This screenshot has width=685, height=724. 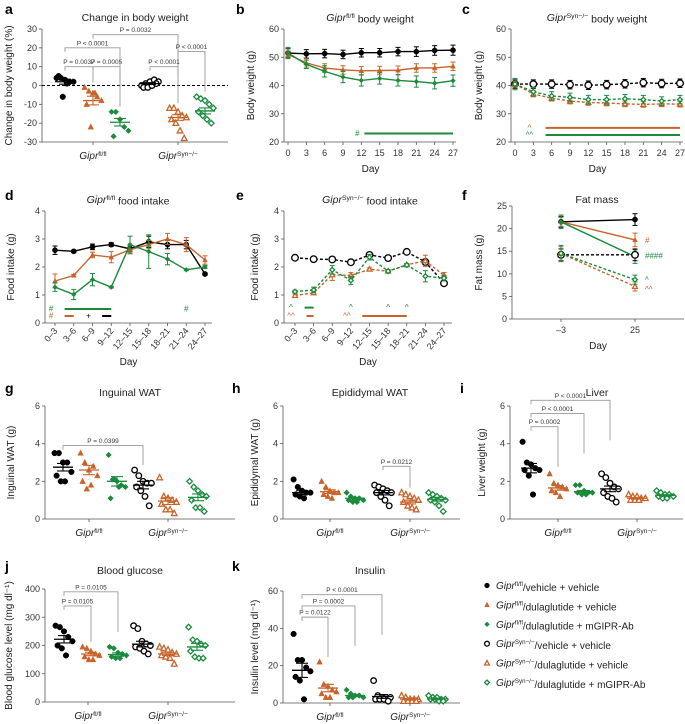 I want to click on treatment-label: /dulaglutide + vehicle, so click(x=582, y=666).